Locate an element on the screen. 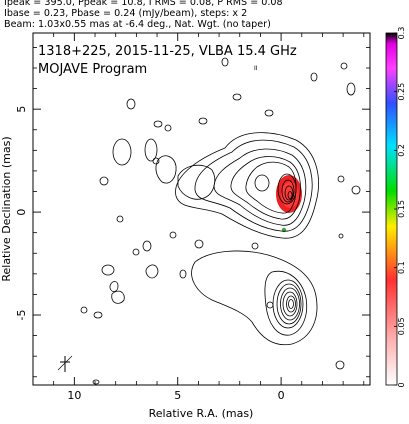  y-tick-label: -5 is located at coordinates (21, 315).